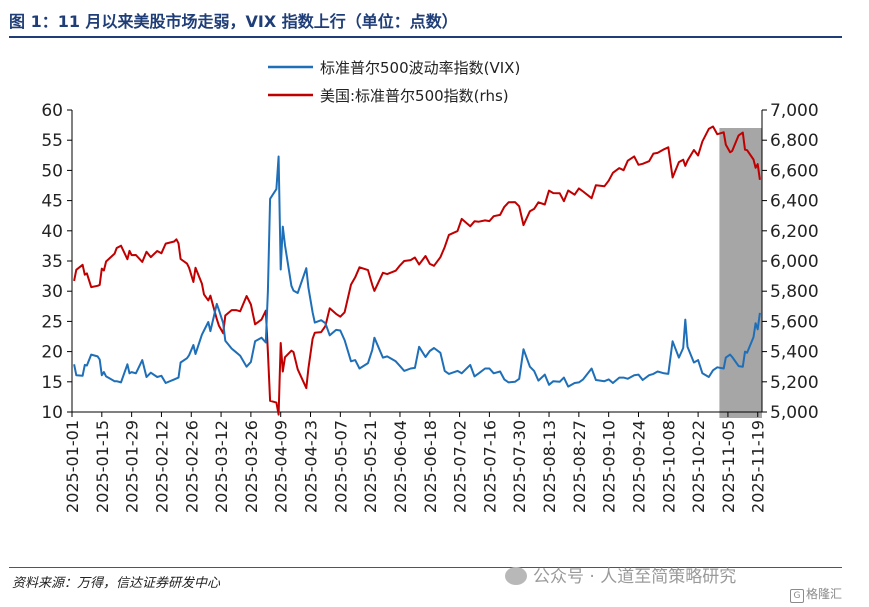 This screenshot has height=607, width=869. I want to click on legend: 标准普尔500波动率指数(VIX) 美国:标准普尔500指数(rhs), so click(394, 82).